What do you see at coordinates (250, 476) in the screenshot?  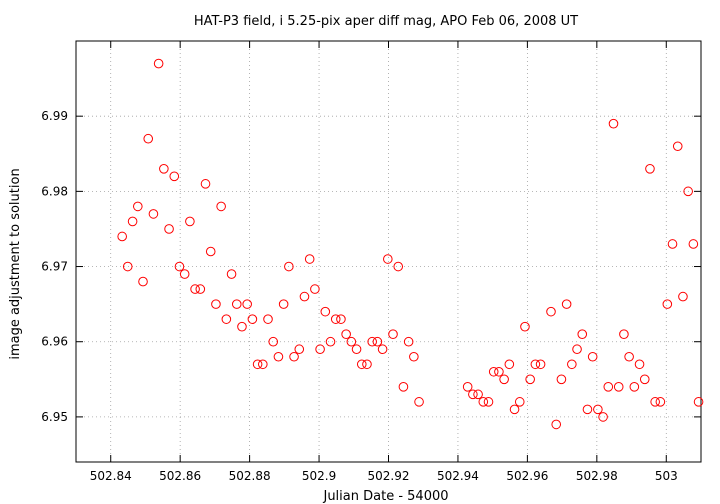 I see `x-tick-label: 502.88` at bounding box center [250, 476].